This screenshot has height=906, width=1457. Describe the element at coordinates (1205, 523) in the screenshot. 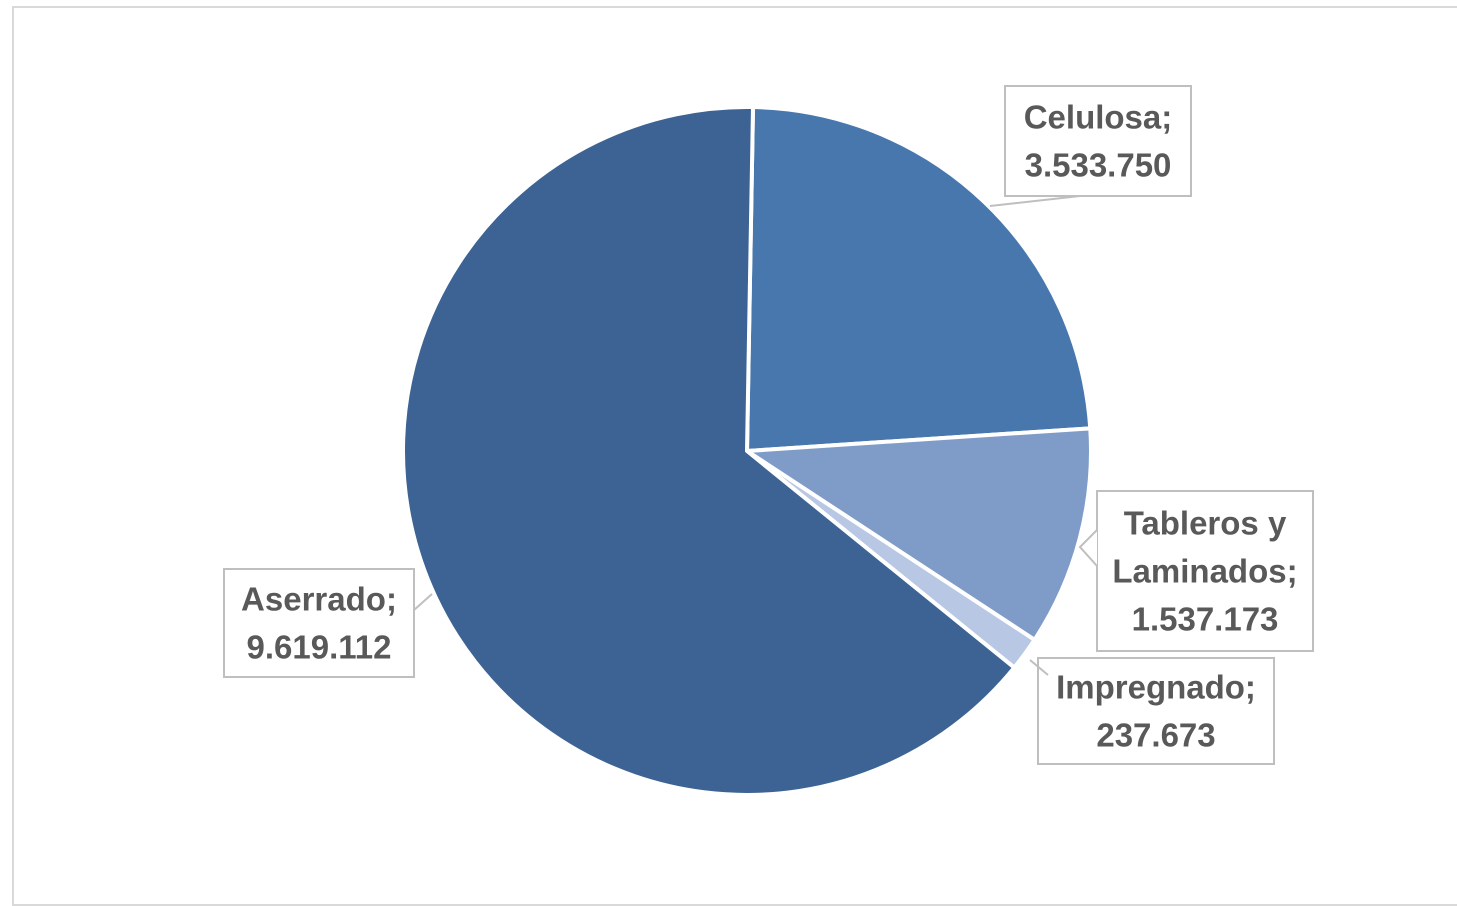

I see `data-label-text: Tableros y` at that location.